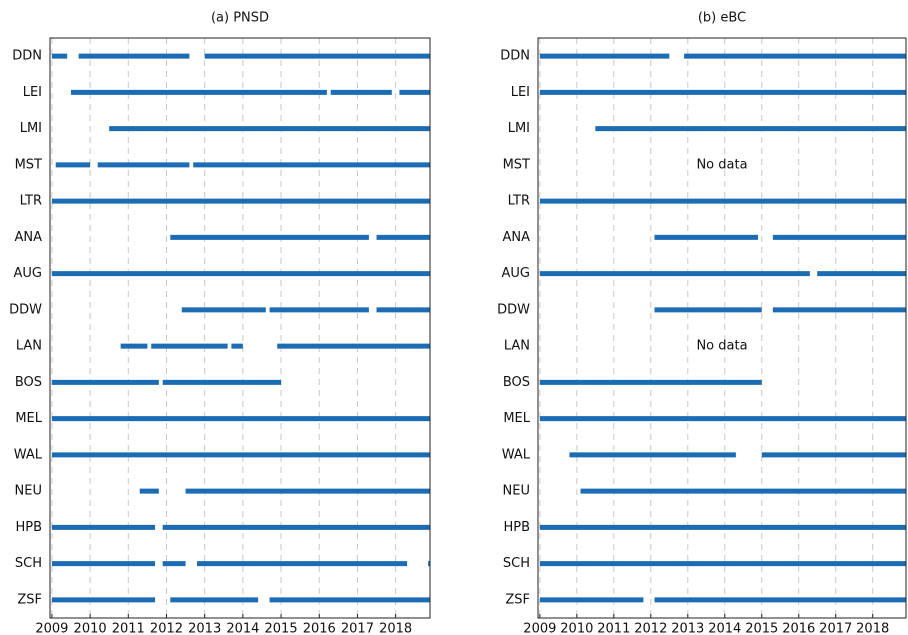 The image size is (908, 635). What do you see at coordinates (166, 628) in the screenshot?
I see `x-tick-label: 2012` at bounding box center [166, 628].